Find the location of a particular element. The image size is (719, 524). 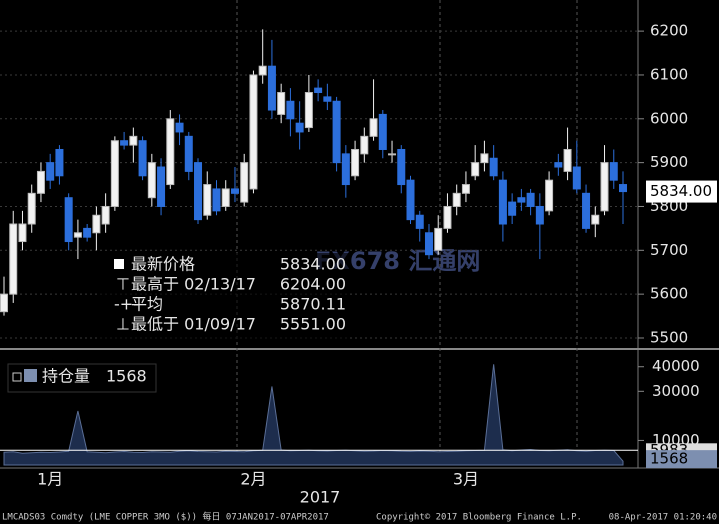

y-tick-label: 5600 is located at coordinates (669, 294).